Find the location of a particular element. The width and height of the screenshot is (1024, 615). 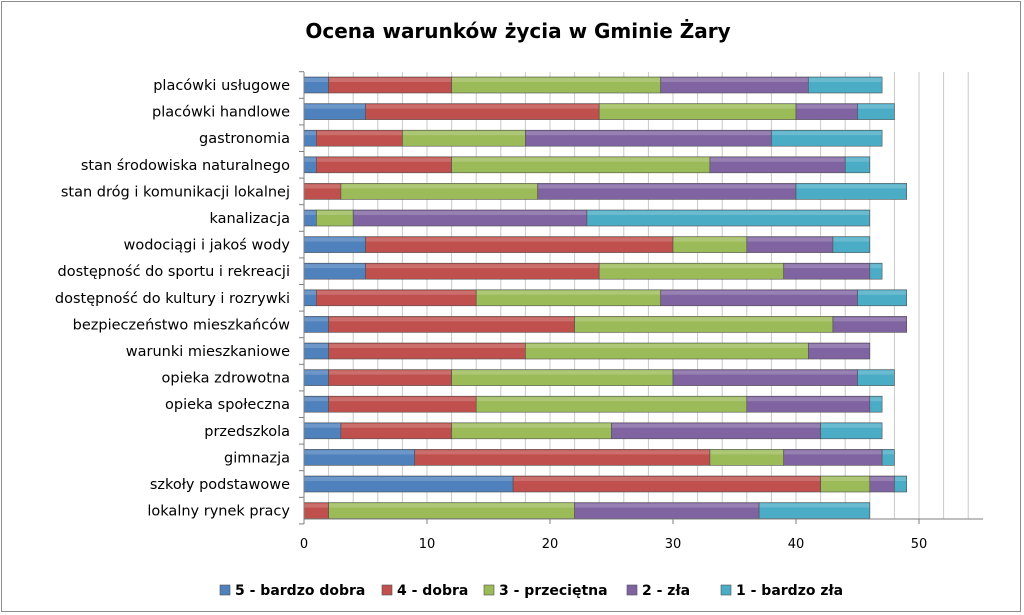

category-label: szkoły podstawowe is located at coordinates (220, 485).